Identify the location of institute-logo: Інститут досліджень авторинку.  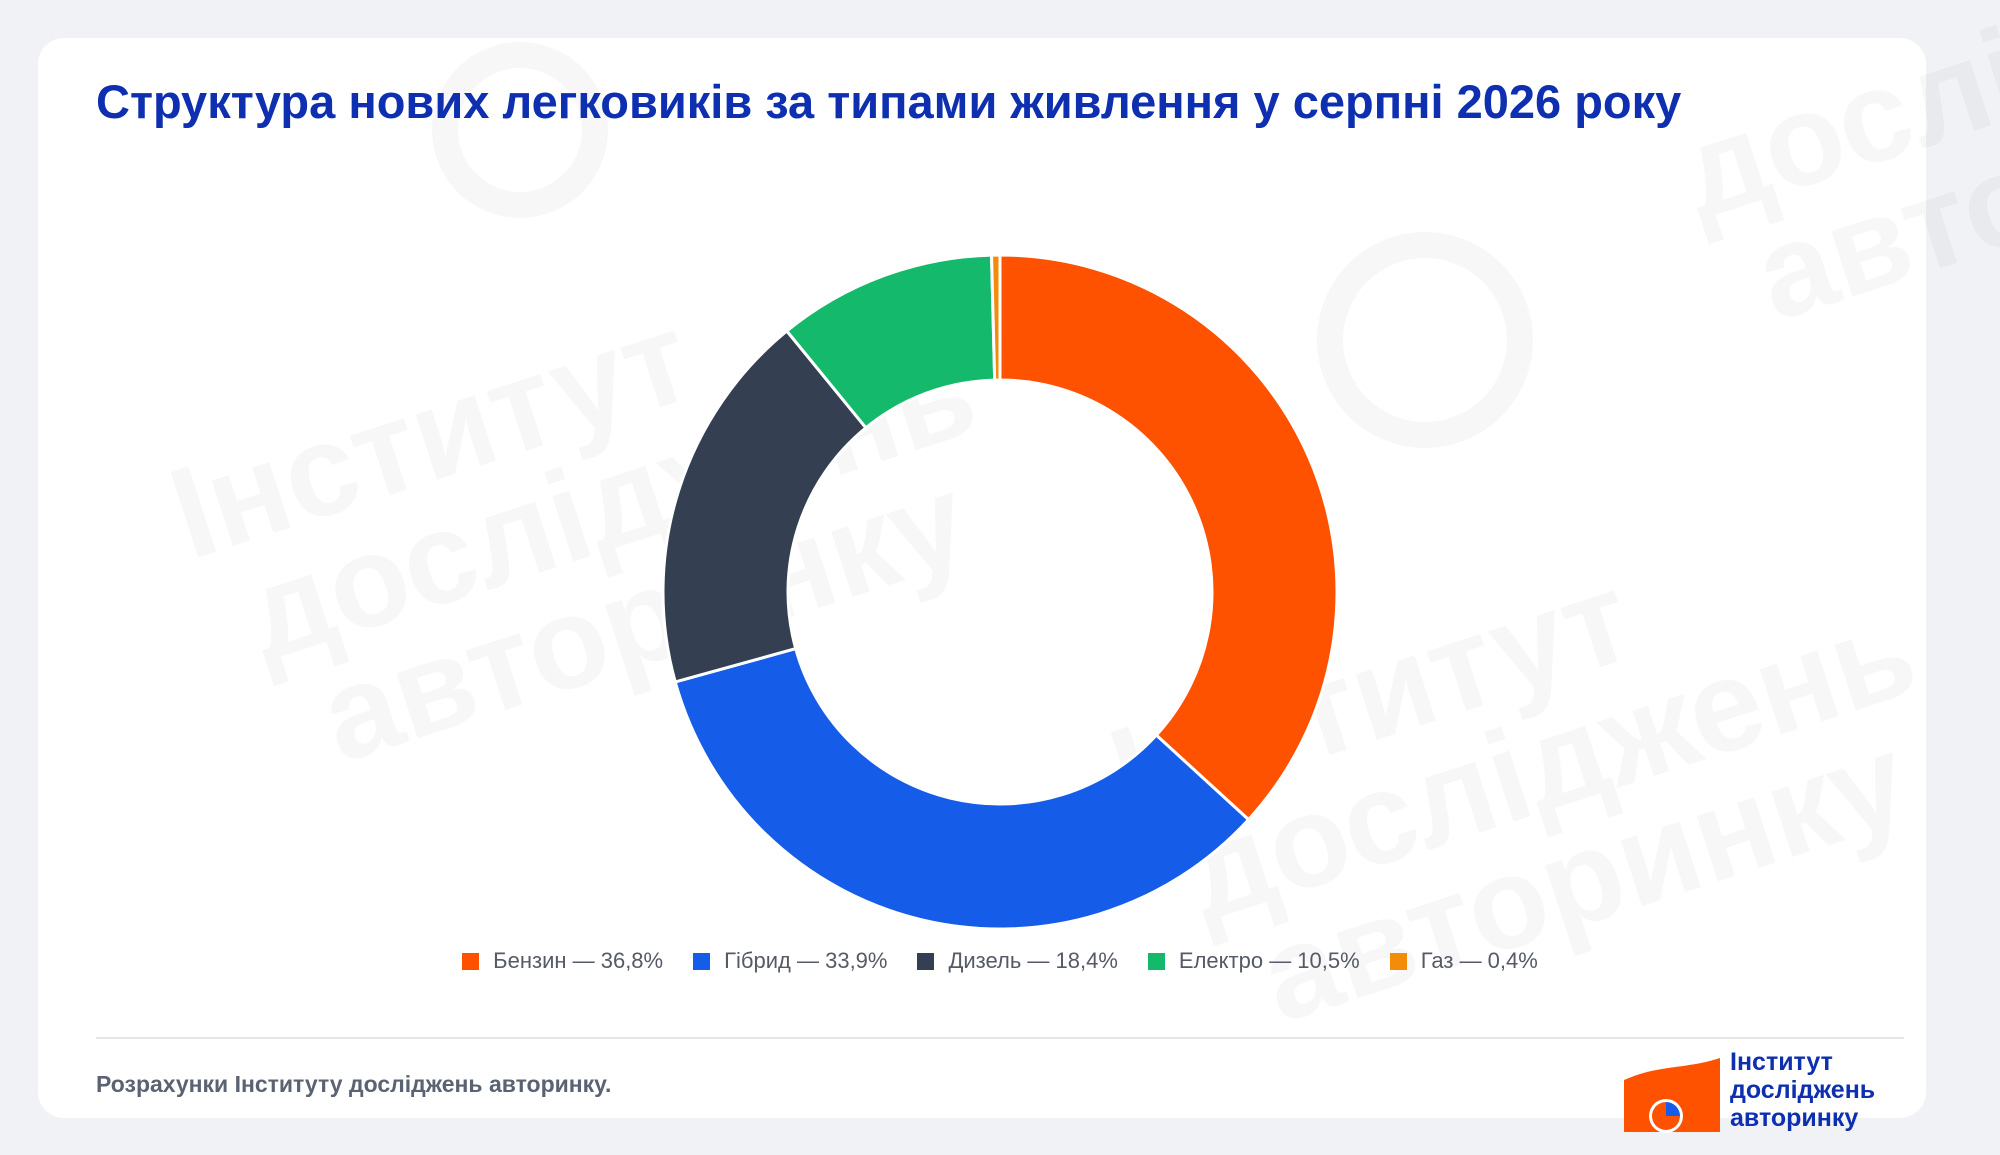
(1770, 1093).